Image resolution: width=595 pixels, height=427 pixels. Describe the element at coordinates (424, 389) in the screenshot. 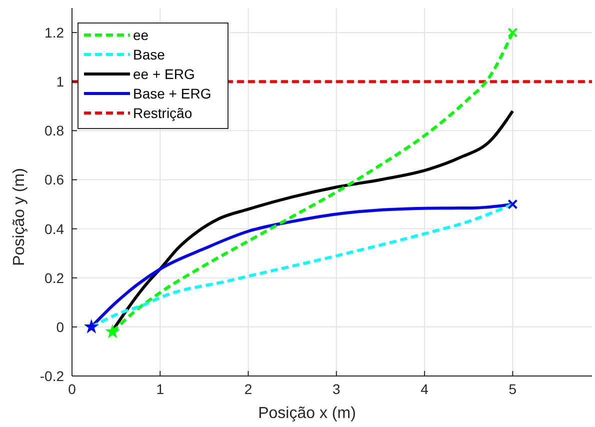

I see `x-tick-label: 4` at that location.